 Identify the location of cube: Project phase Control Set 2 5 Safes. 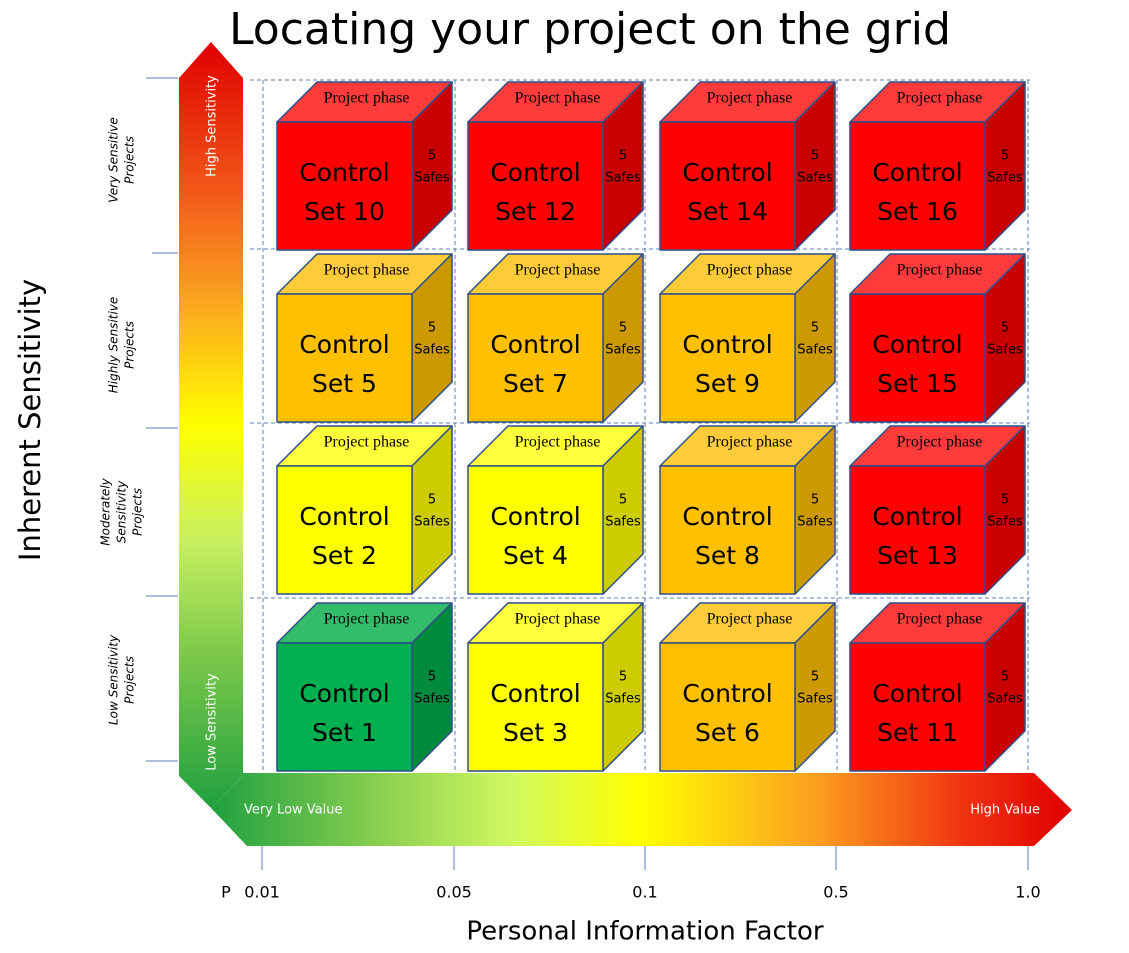
(364, 510).